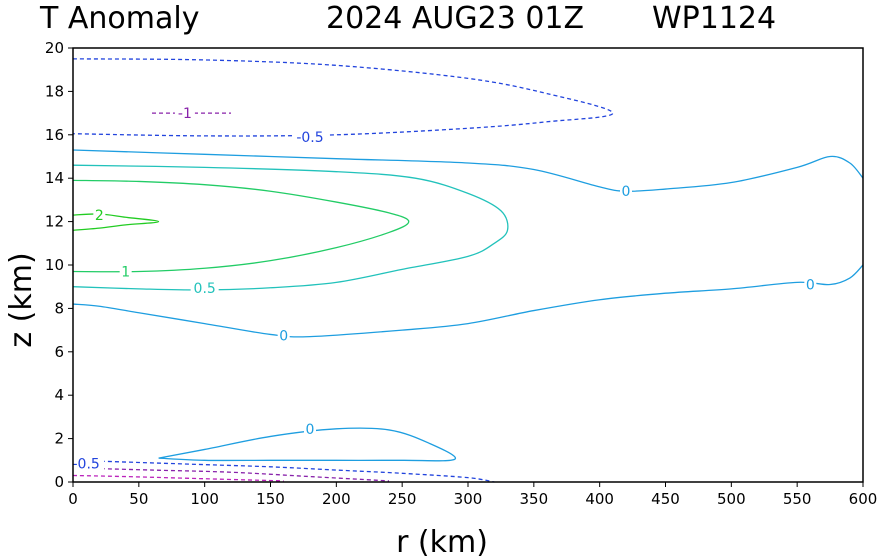  What do you see at coordinates (54, 265) in the screenshot?
I see `y-tick-label: 10` at bounding box center [54, 265].